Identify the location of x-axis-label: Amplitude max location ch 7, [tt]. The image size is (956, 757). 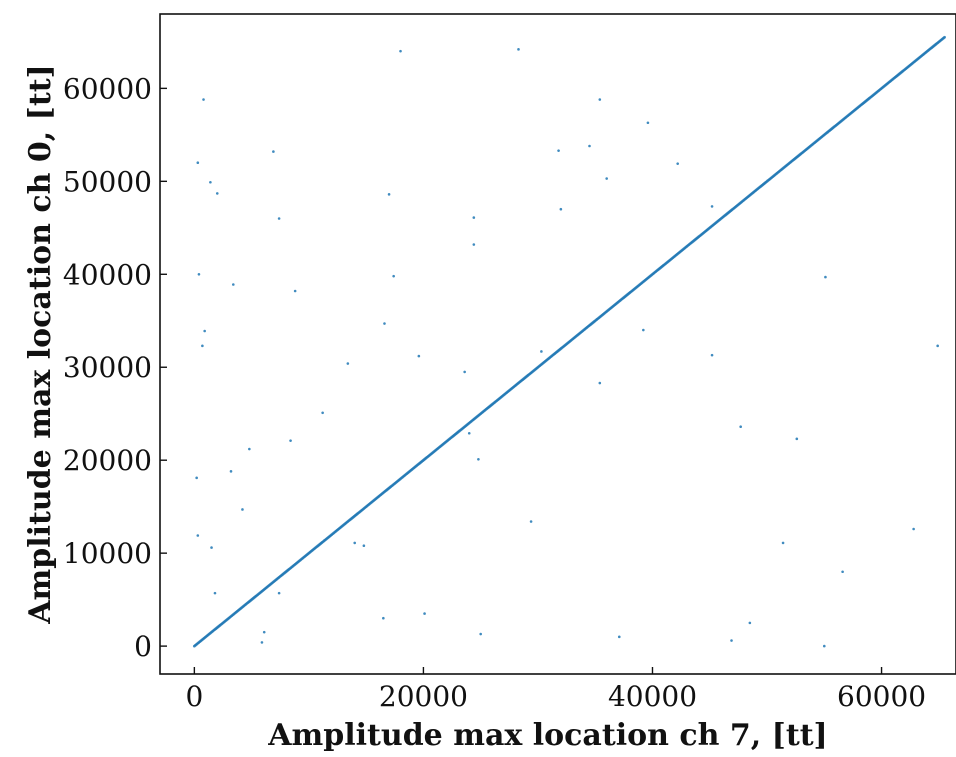
(547, 735).